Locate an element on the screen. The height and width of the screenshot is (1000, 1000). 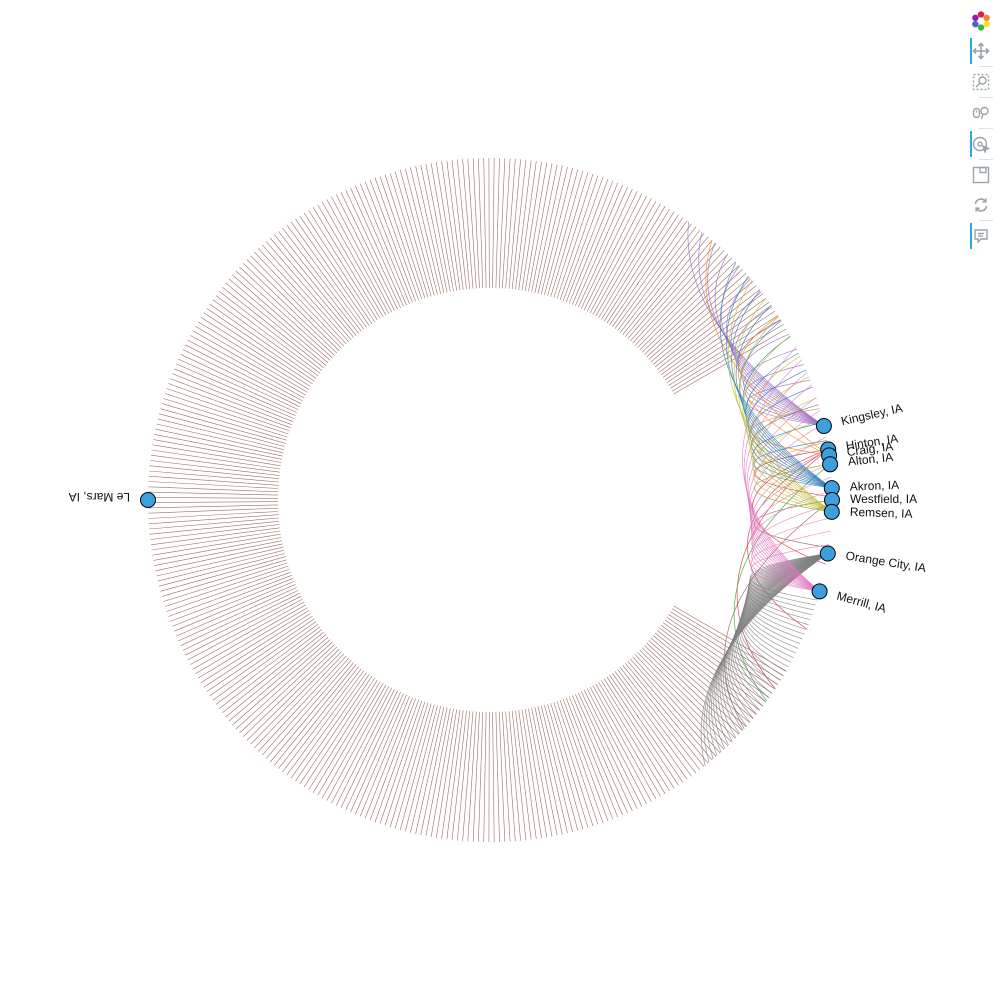
save-tool is located at coordinates (981, 175).